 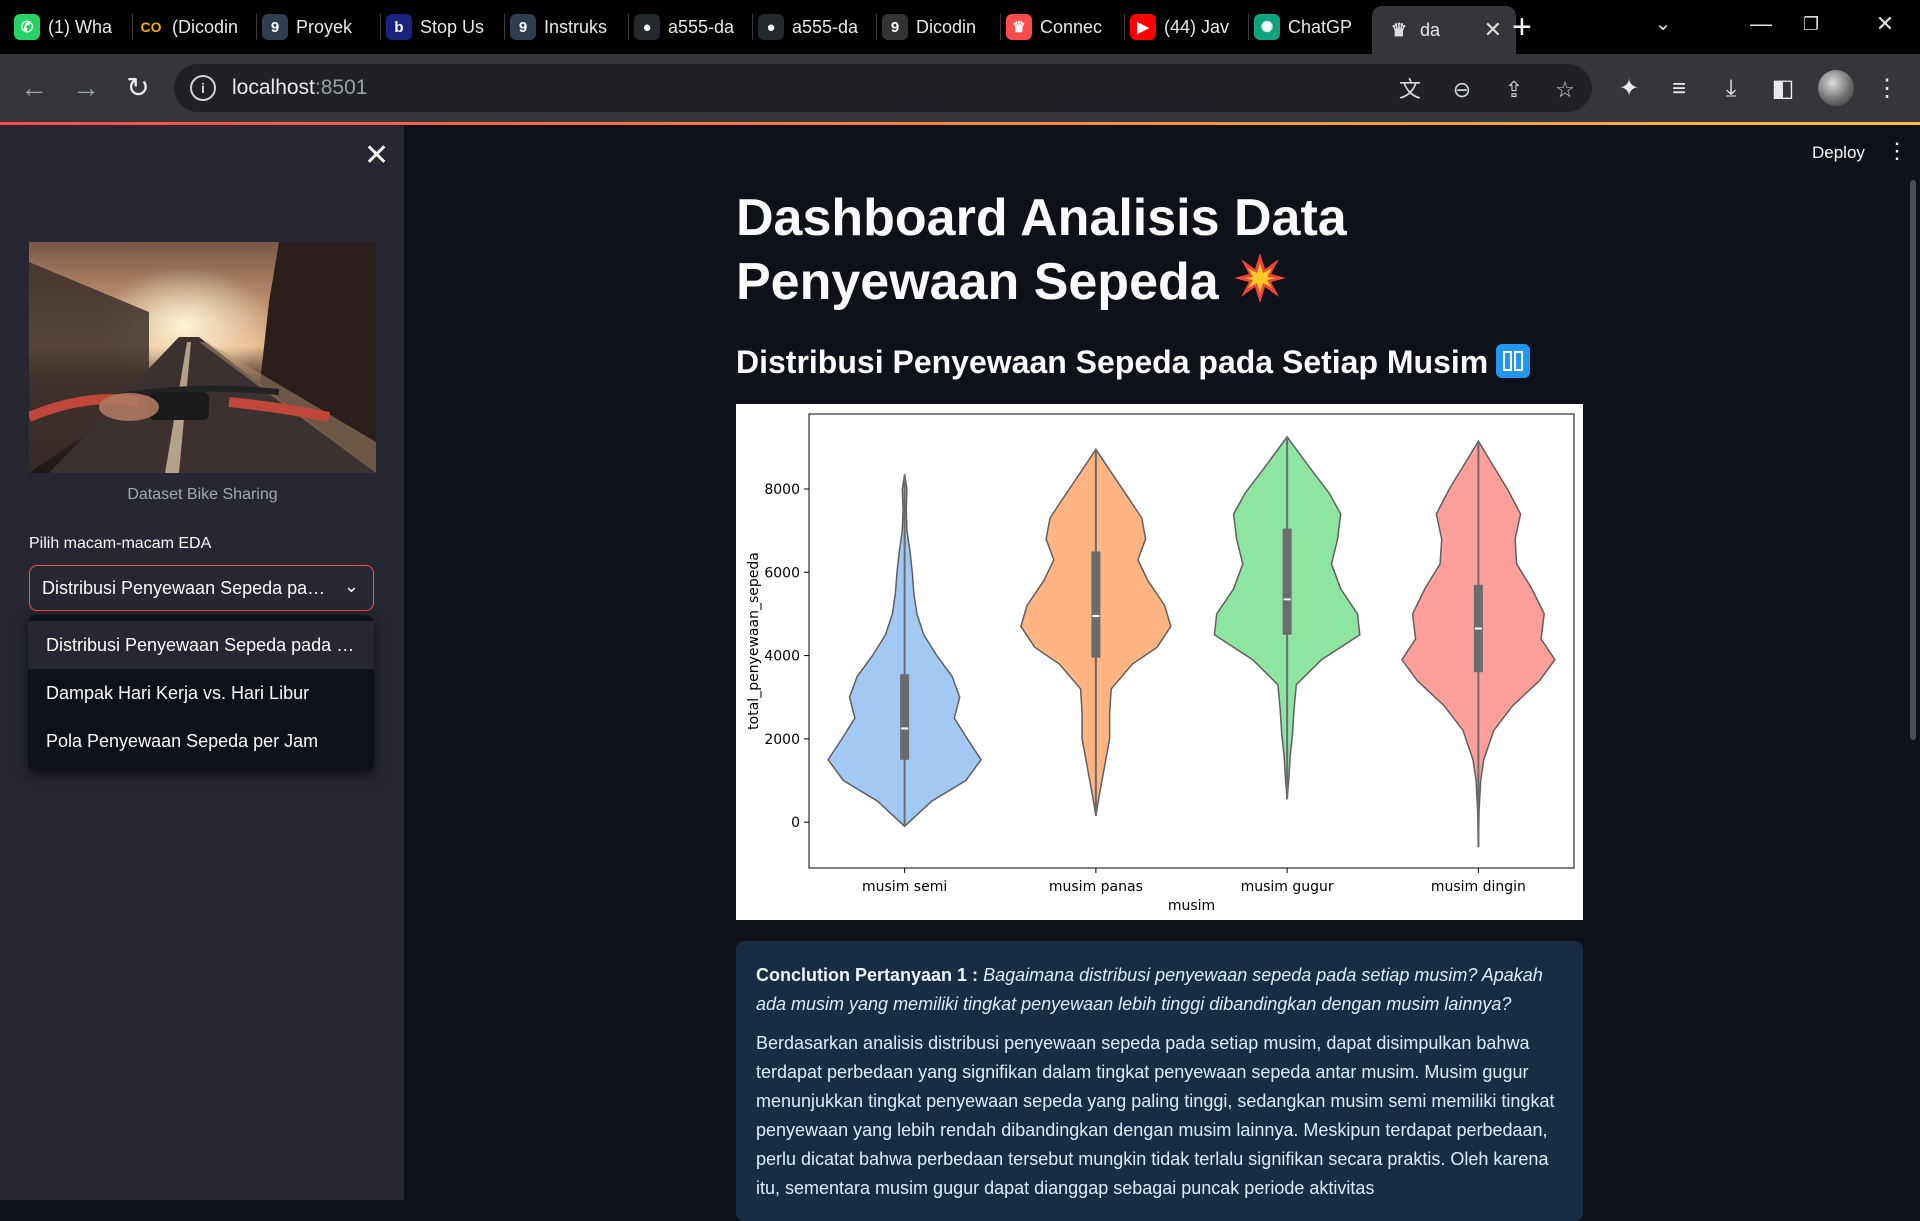 What do you see at coordinates (1191, 906) in the screenshot?
I see `x-axis-label: musim` at bounding box center [1191, 906].